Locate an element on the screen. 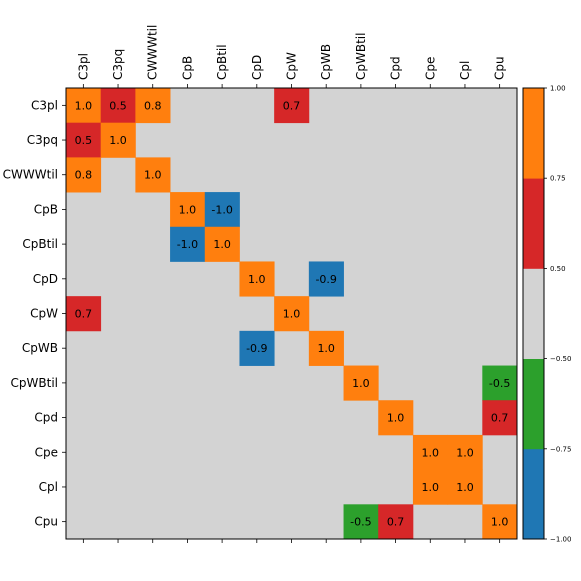 The image size is (581, 581). y-tick-label: Cpd is located at coordinates (46, 418).